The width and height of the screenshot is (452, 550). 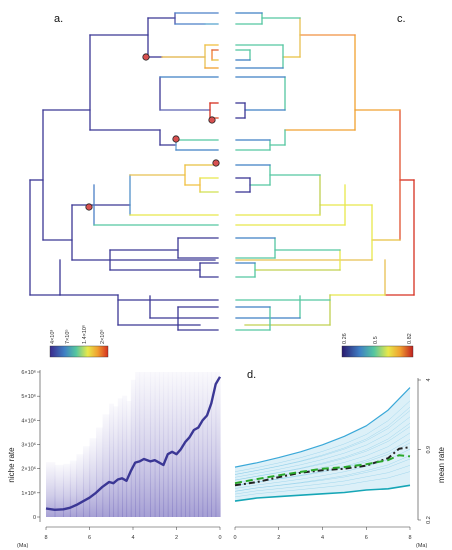 I want to click on panel-d-x-unit: (Ma), so click(x=421, y=546).